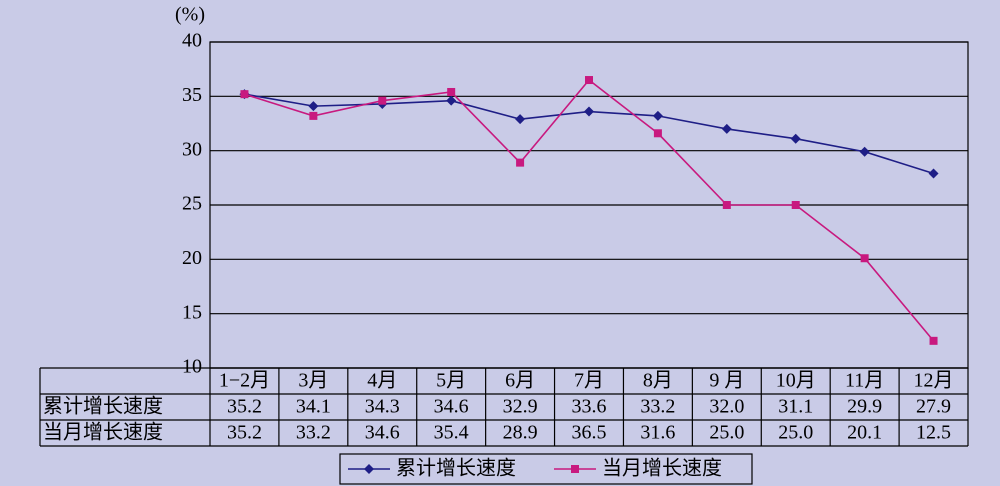 This screenshot has height=486, width=1000. I want to click on y-axis-unit: (%), so click(190, 15).